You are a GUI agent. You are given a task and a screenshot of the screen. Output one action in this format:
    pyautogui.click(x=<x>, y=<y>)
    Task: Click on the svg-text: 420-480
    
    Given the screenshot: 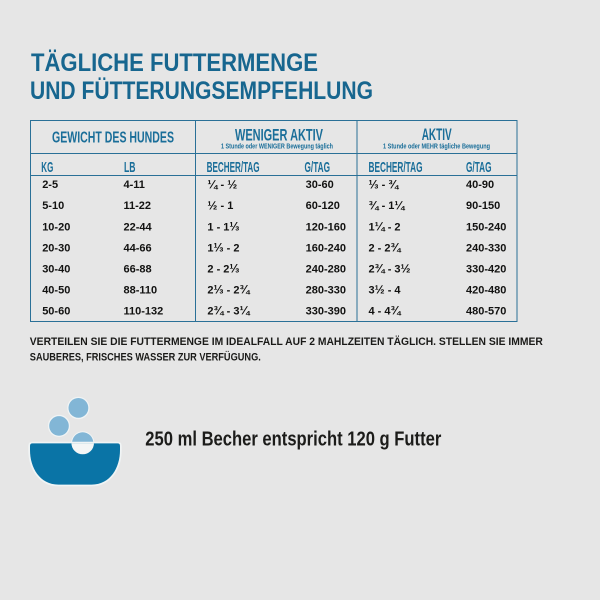 What is the action you would take?
    pyautogui.click(x=486, y=290)
    